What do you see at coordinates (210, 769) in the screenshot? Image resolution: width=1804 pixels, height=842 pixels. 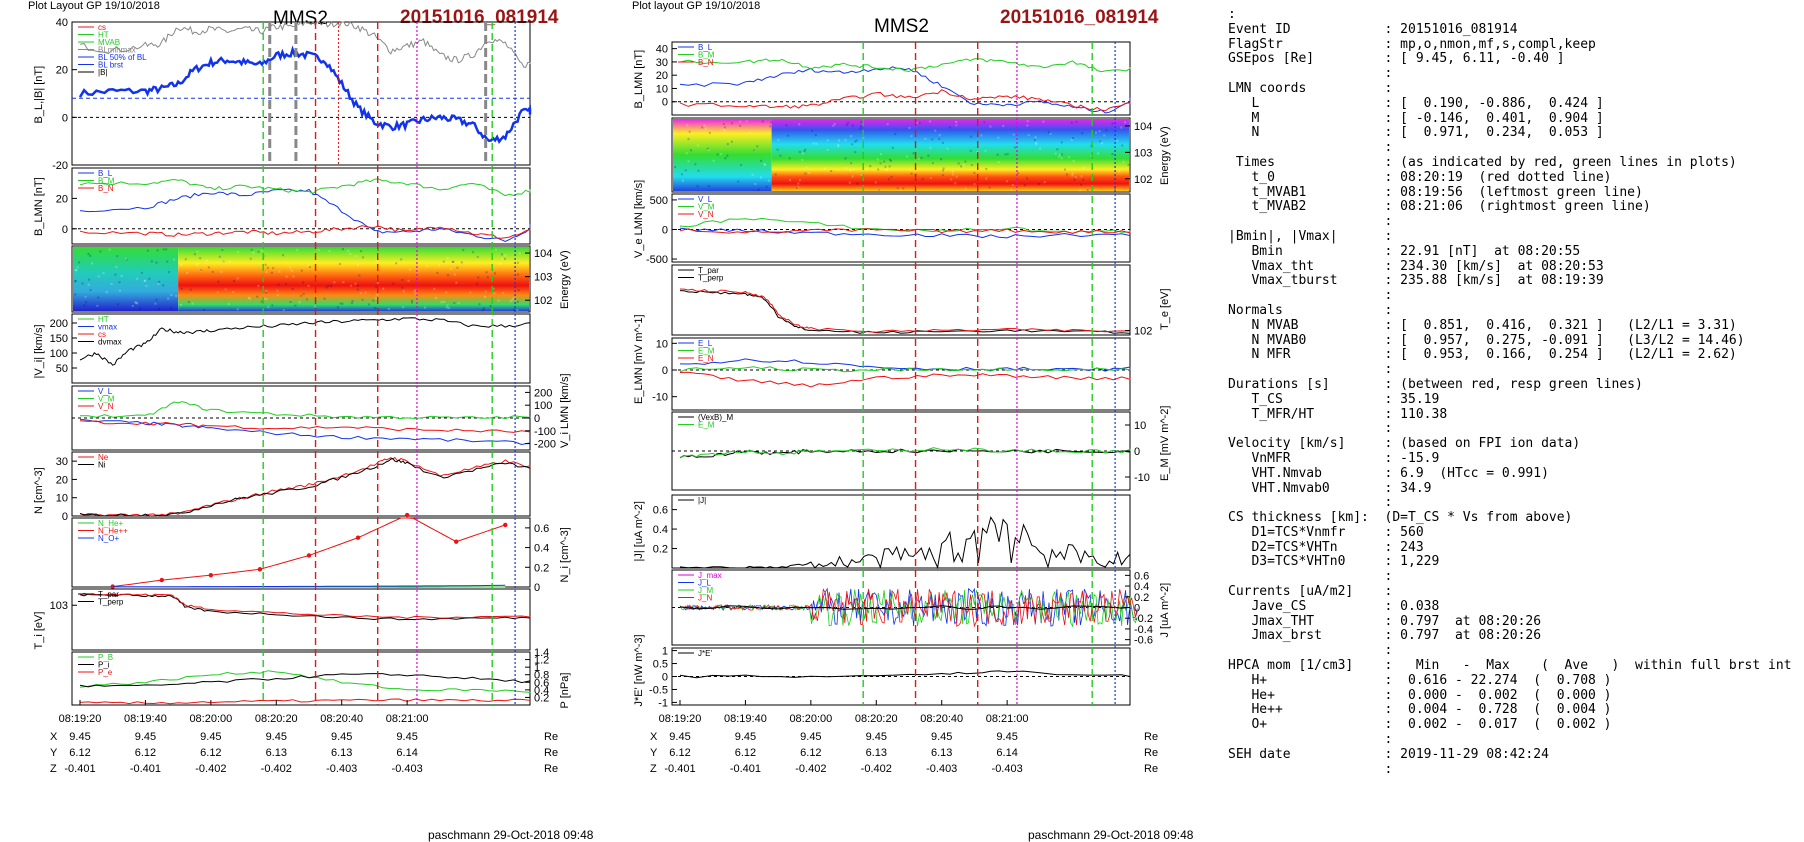 I see `ephem-value: -0.402` at bounding box center [210, 769].